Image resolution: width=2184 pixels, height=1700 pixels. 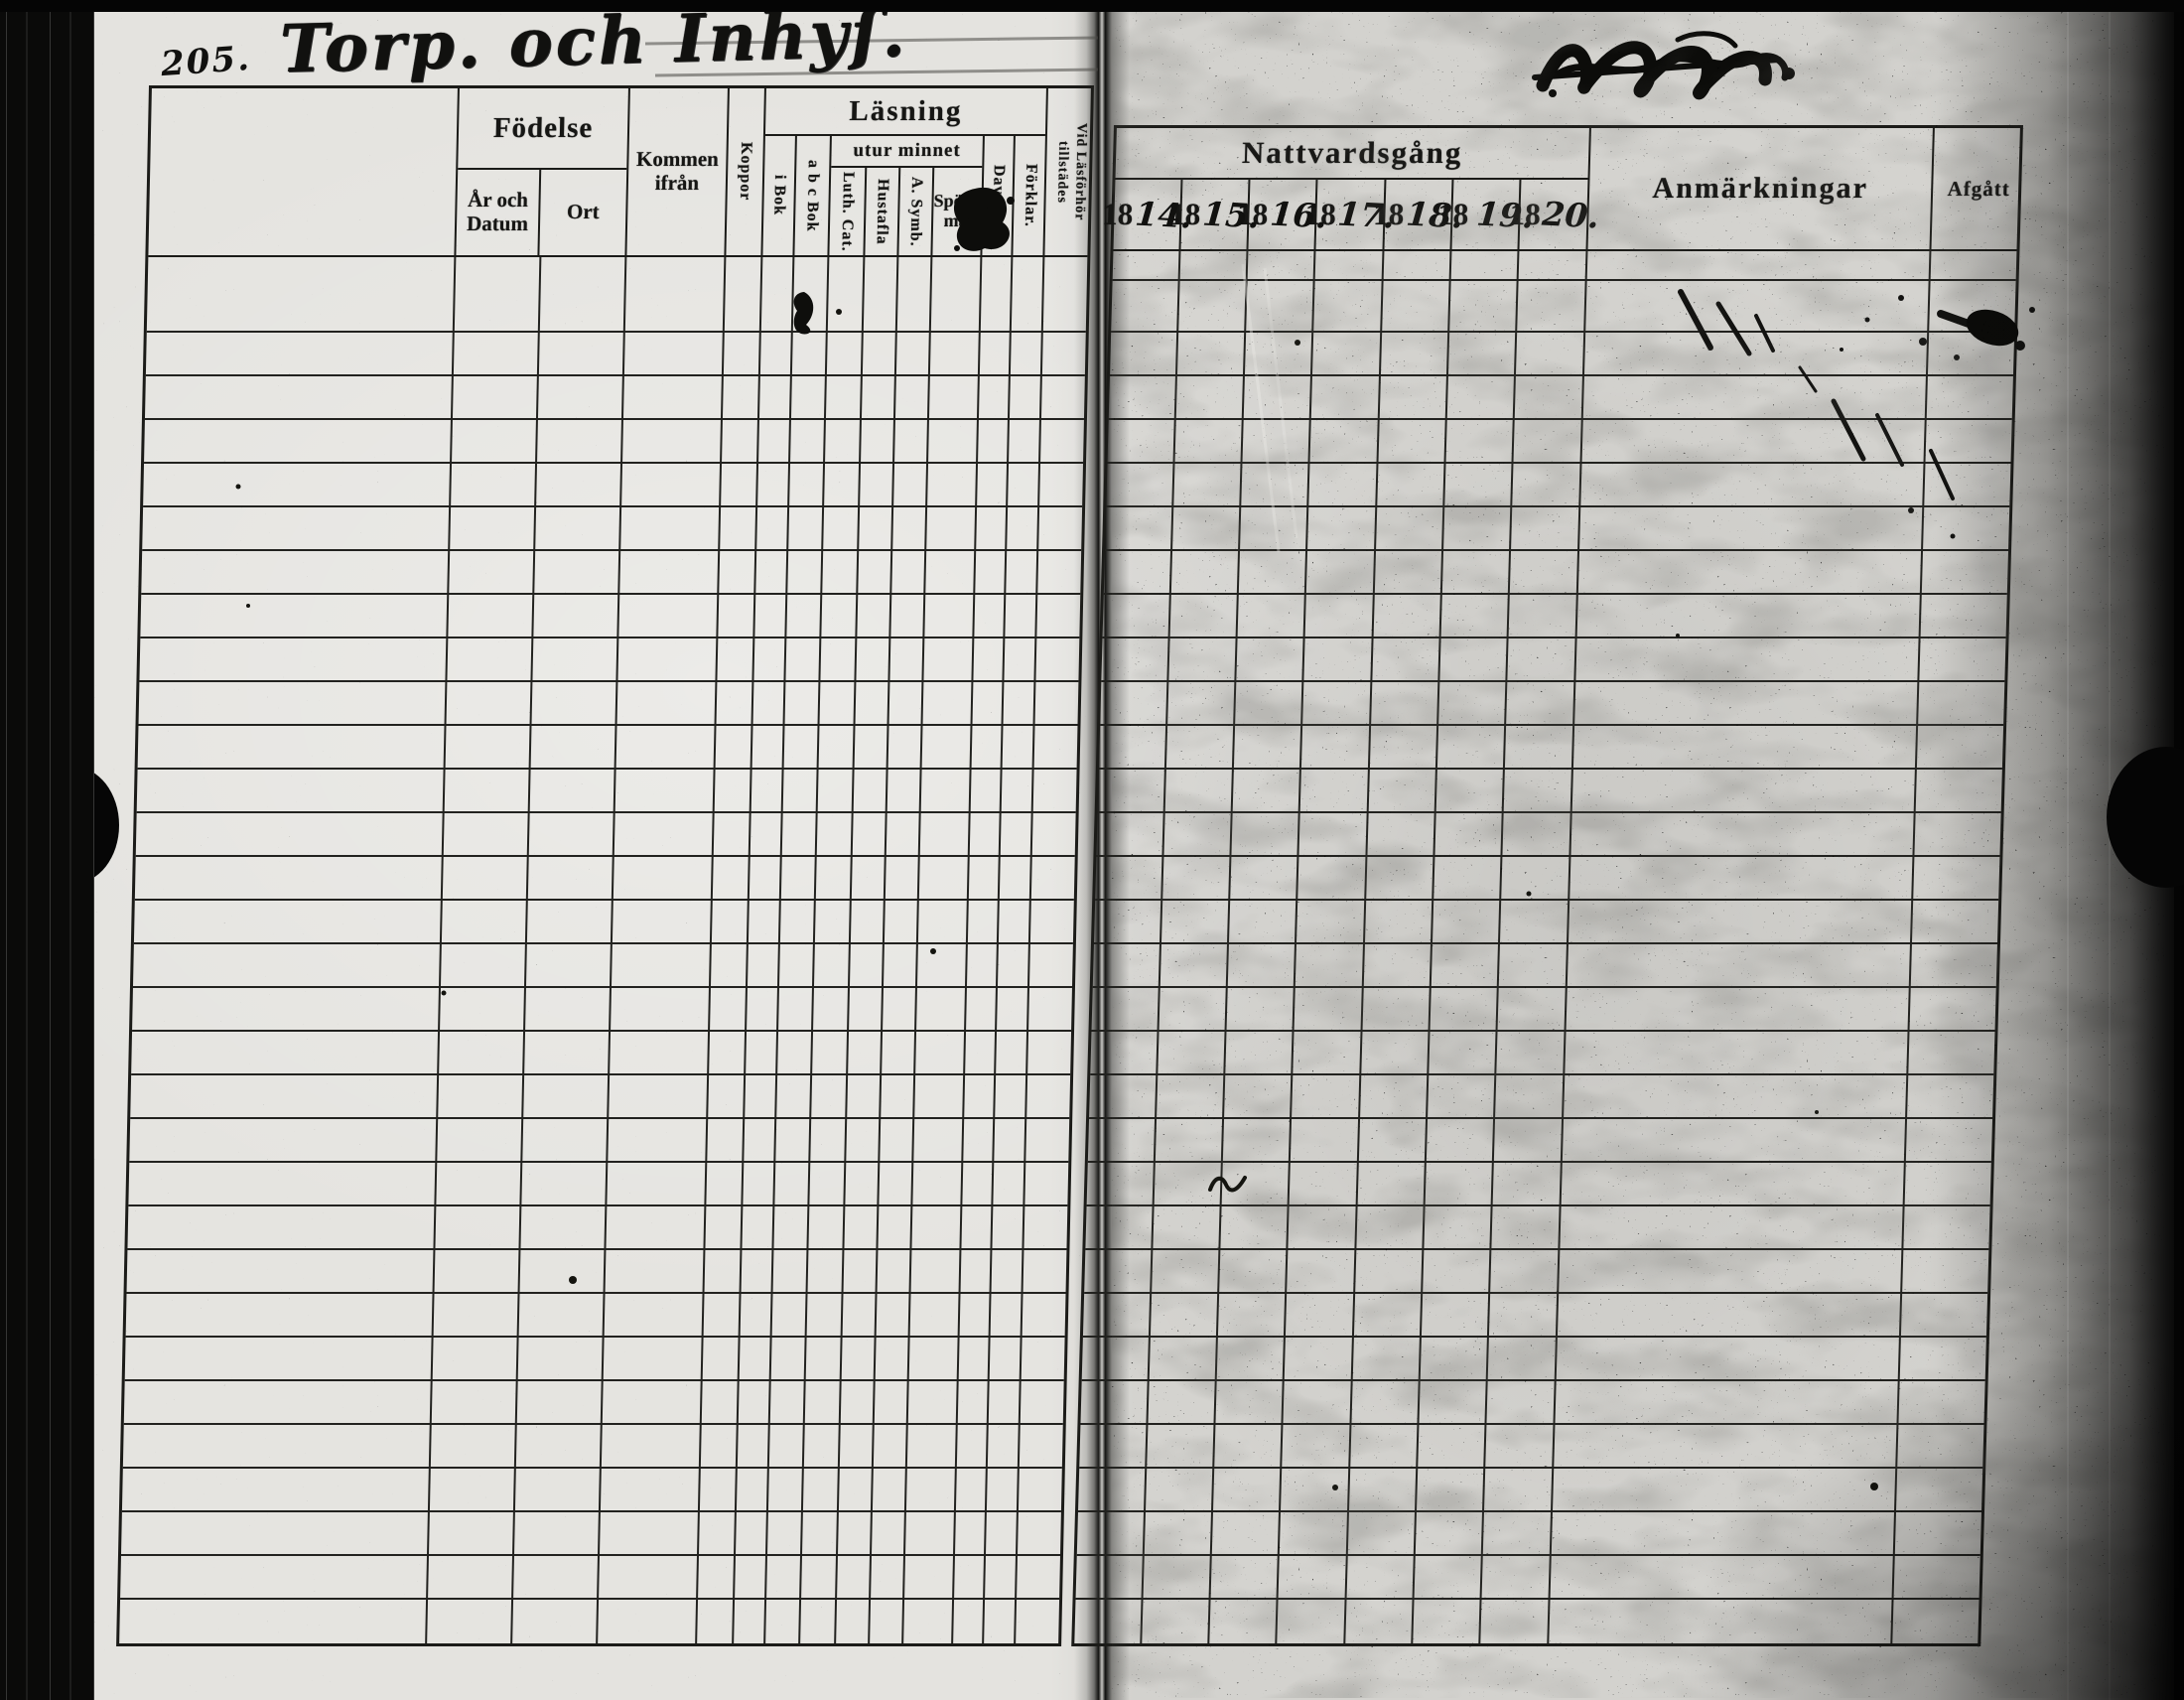 What do you see at coordinates (1926, 1521) in the screenshot?
I see `corner-shadow` at bounding box center [1926, 1521].